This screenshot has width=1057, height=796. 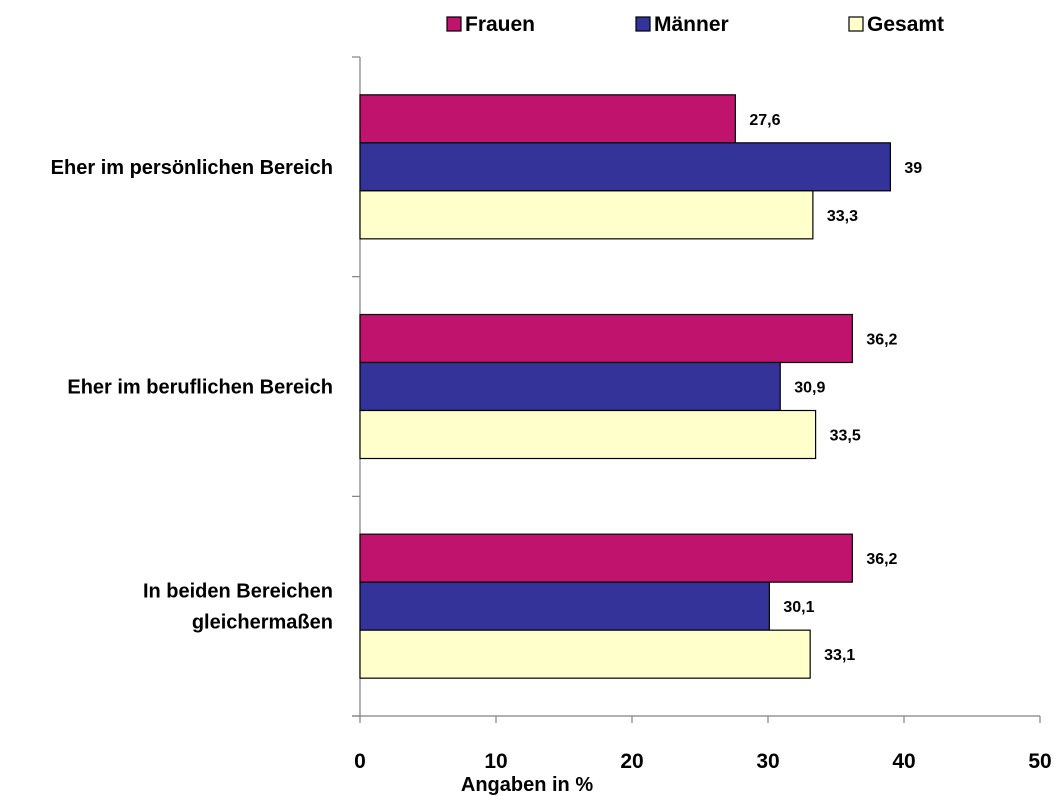 I want to click on legend-label-frauen: Frauen, so click(x=500, y=24).